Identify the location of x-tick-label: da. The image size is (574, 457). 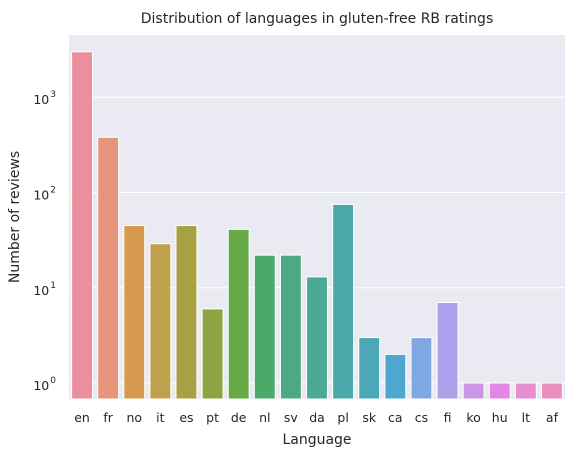
(317, 417).